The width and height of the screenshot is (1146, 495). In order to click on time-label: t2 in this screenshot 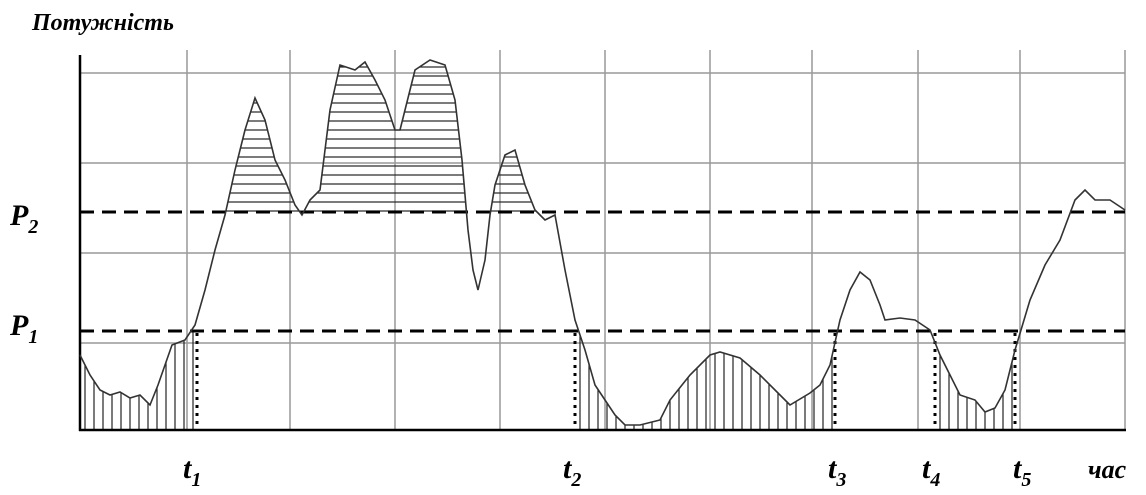, I will do `click(572, 471)`.